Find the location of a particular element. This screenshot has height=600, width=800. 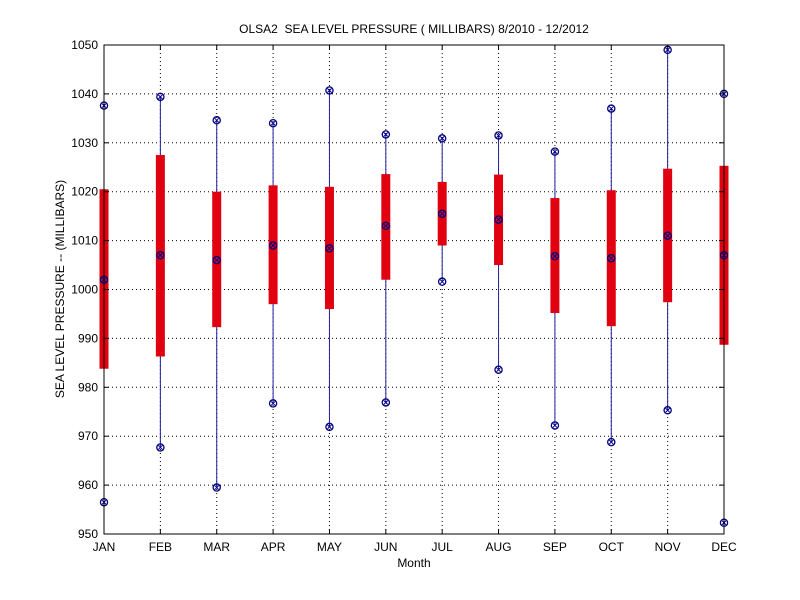

x-tick-label: JUN is located at coordinates (385, 547).